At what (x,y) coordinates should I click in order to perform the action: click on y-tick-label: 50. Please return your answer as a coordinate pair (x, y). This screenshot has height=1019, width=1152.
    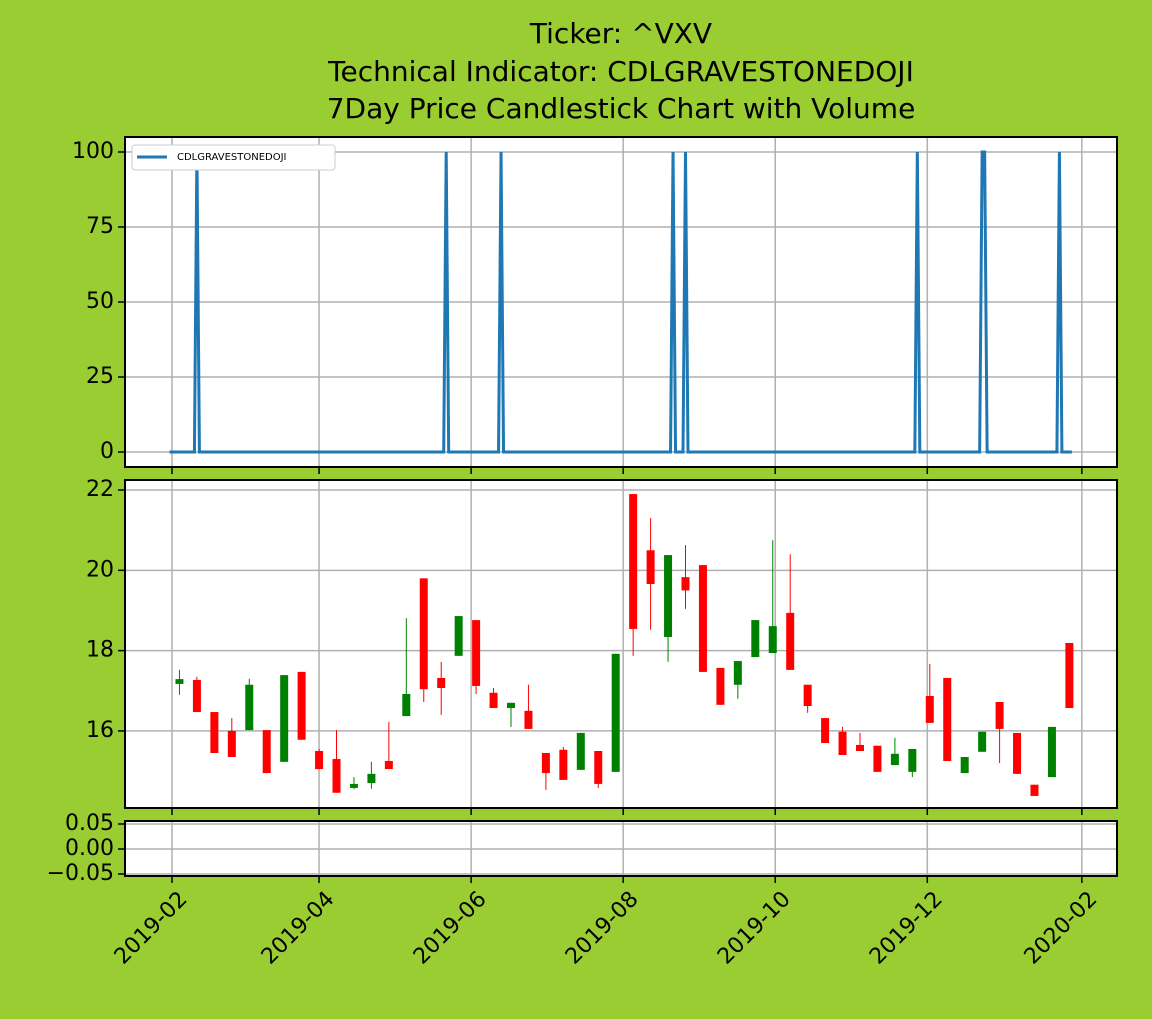
    Looking at the image, I should click on (100, 301).